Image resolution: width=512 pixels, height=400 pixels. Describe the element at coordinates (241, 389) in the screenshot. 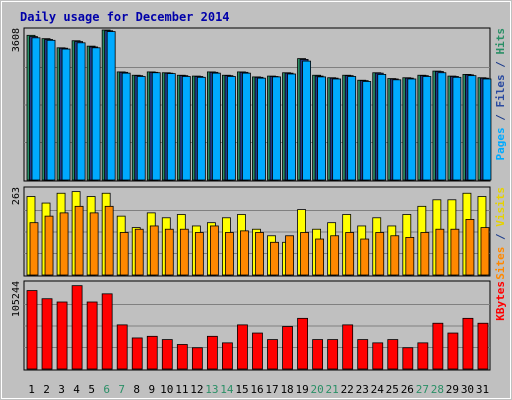

I see `x-tick-label-15: 15` at that location.